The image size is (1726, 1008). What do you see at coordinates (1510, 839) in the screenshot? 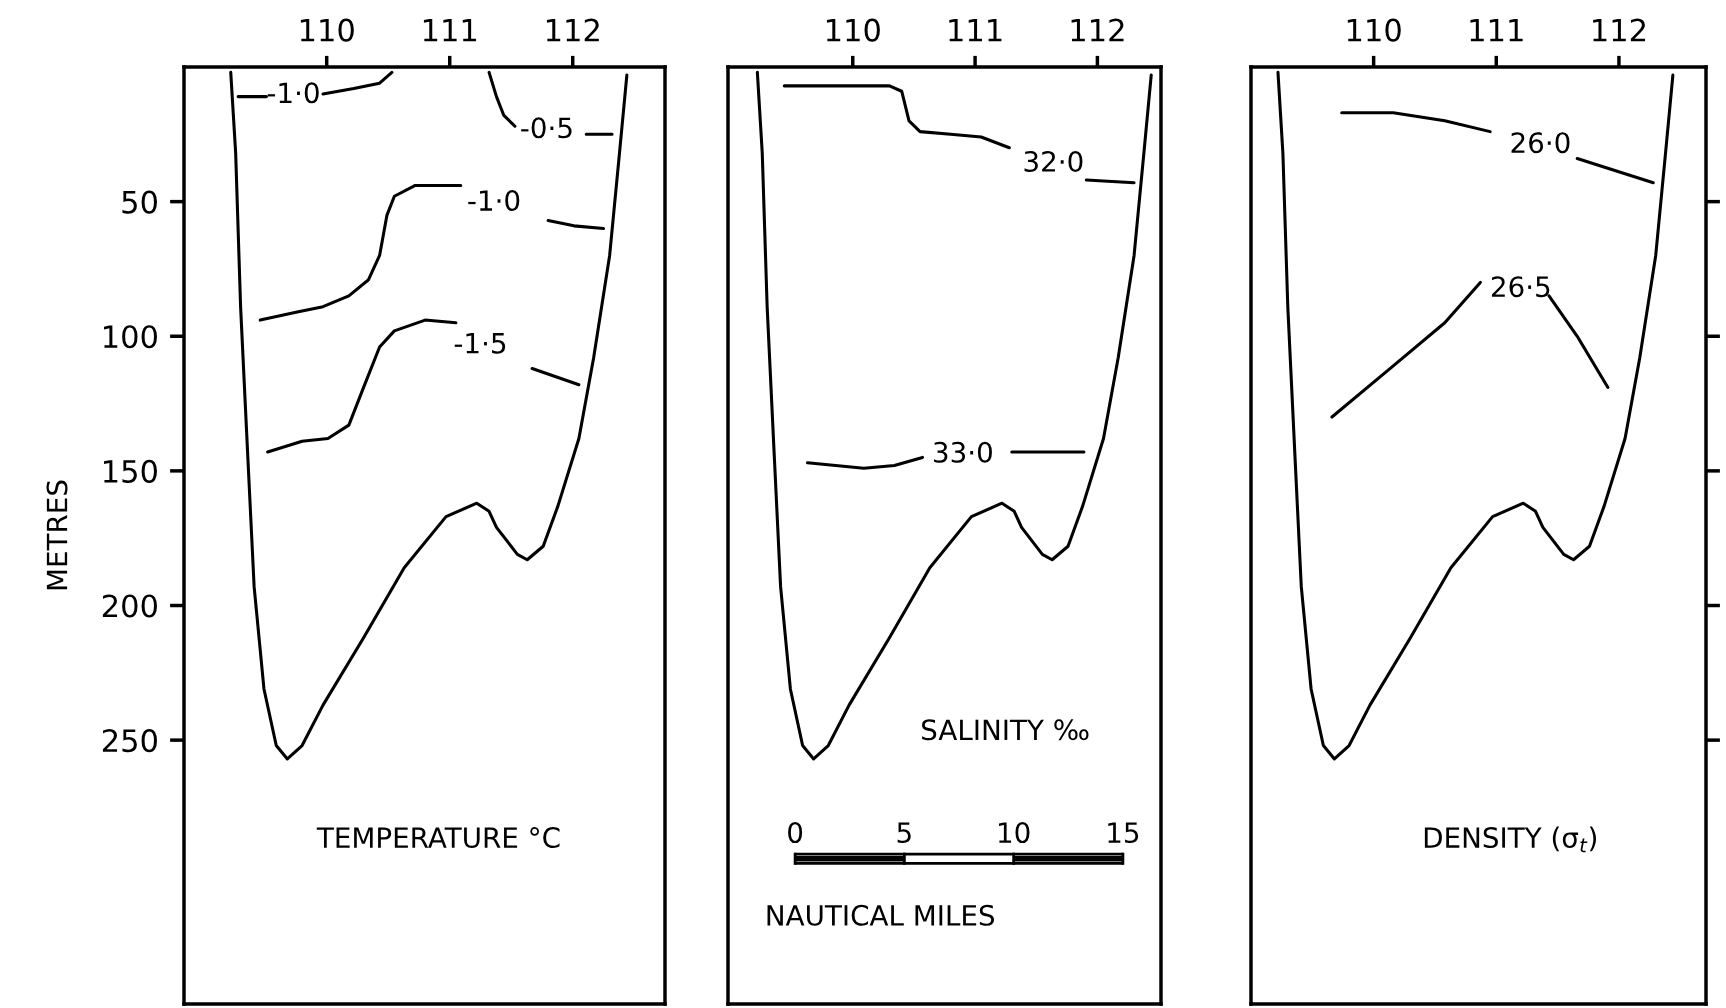
I see `annotation: DENSITY (σ$_{t}$)` at bounding box center [1510, 839].